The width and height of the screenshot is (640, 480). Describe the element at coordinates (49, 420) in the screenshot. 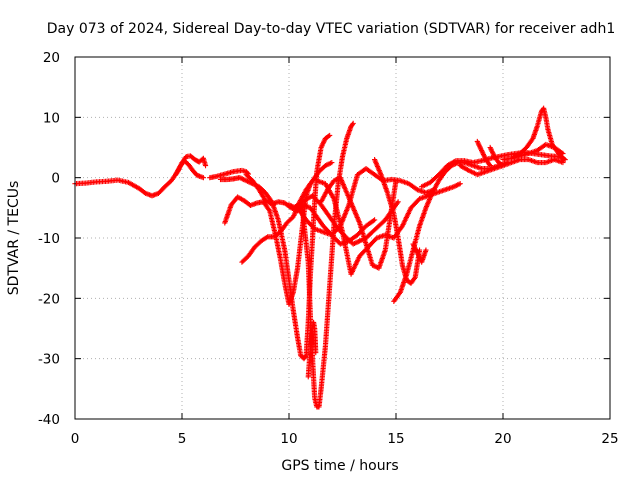

I see `y-tick-label: -40` at that location.